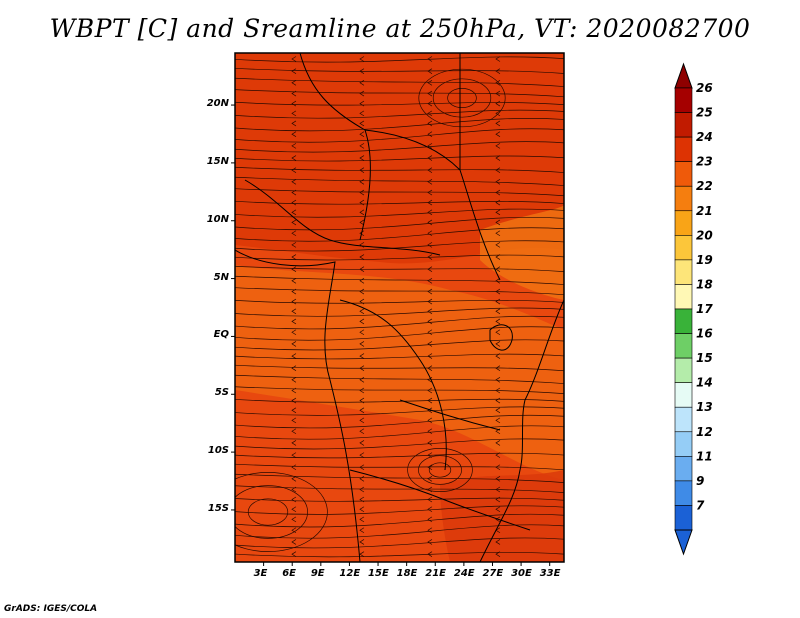 The height and width of the screenshot is (618, 800). I want to click on colorbar-label: 23, so click(704, 162).